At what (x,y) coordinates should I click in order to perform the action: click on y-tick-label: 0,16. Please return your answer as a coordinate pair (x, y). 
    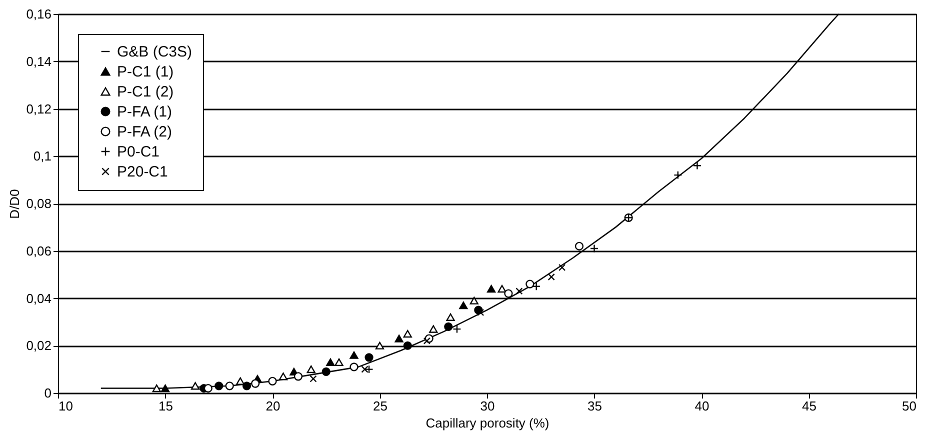
    Looking at the image, I should click on (39, 14).